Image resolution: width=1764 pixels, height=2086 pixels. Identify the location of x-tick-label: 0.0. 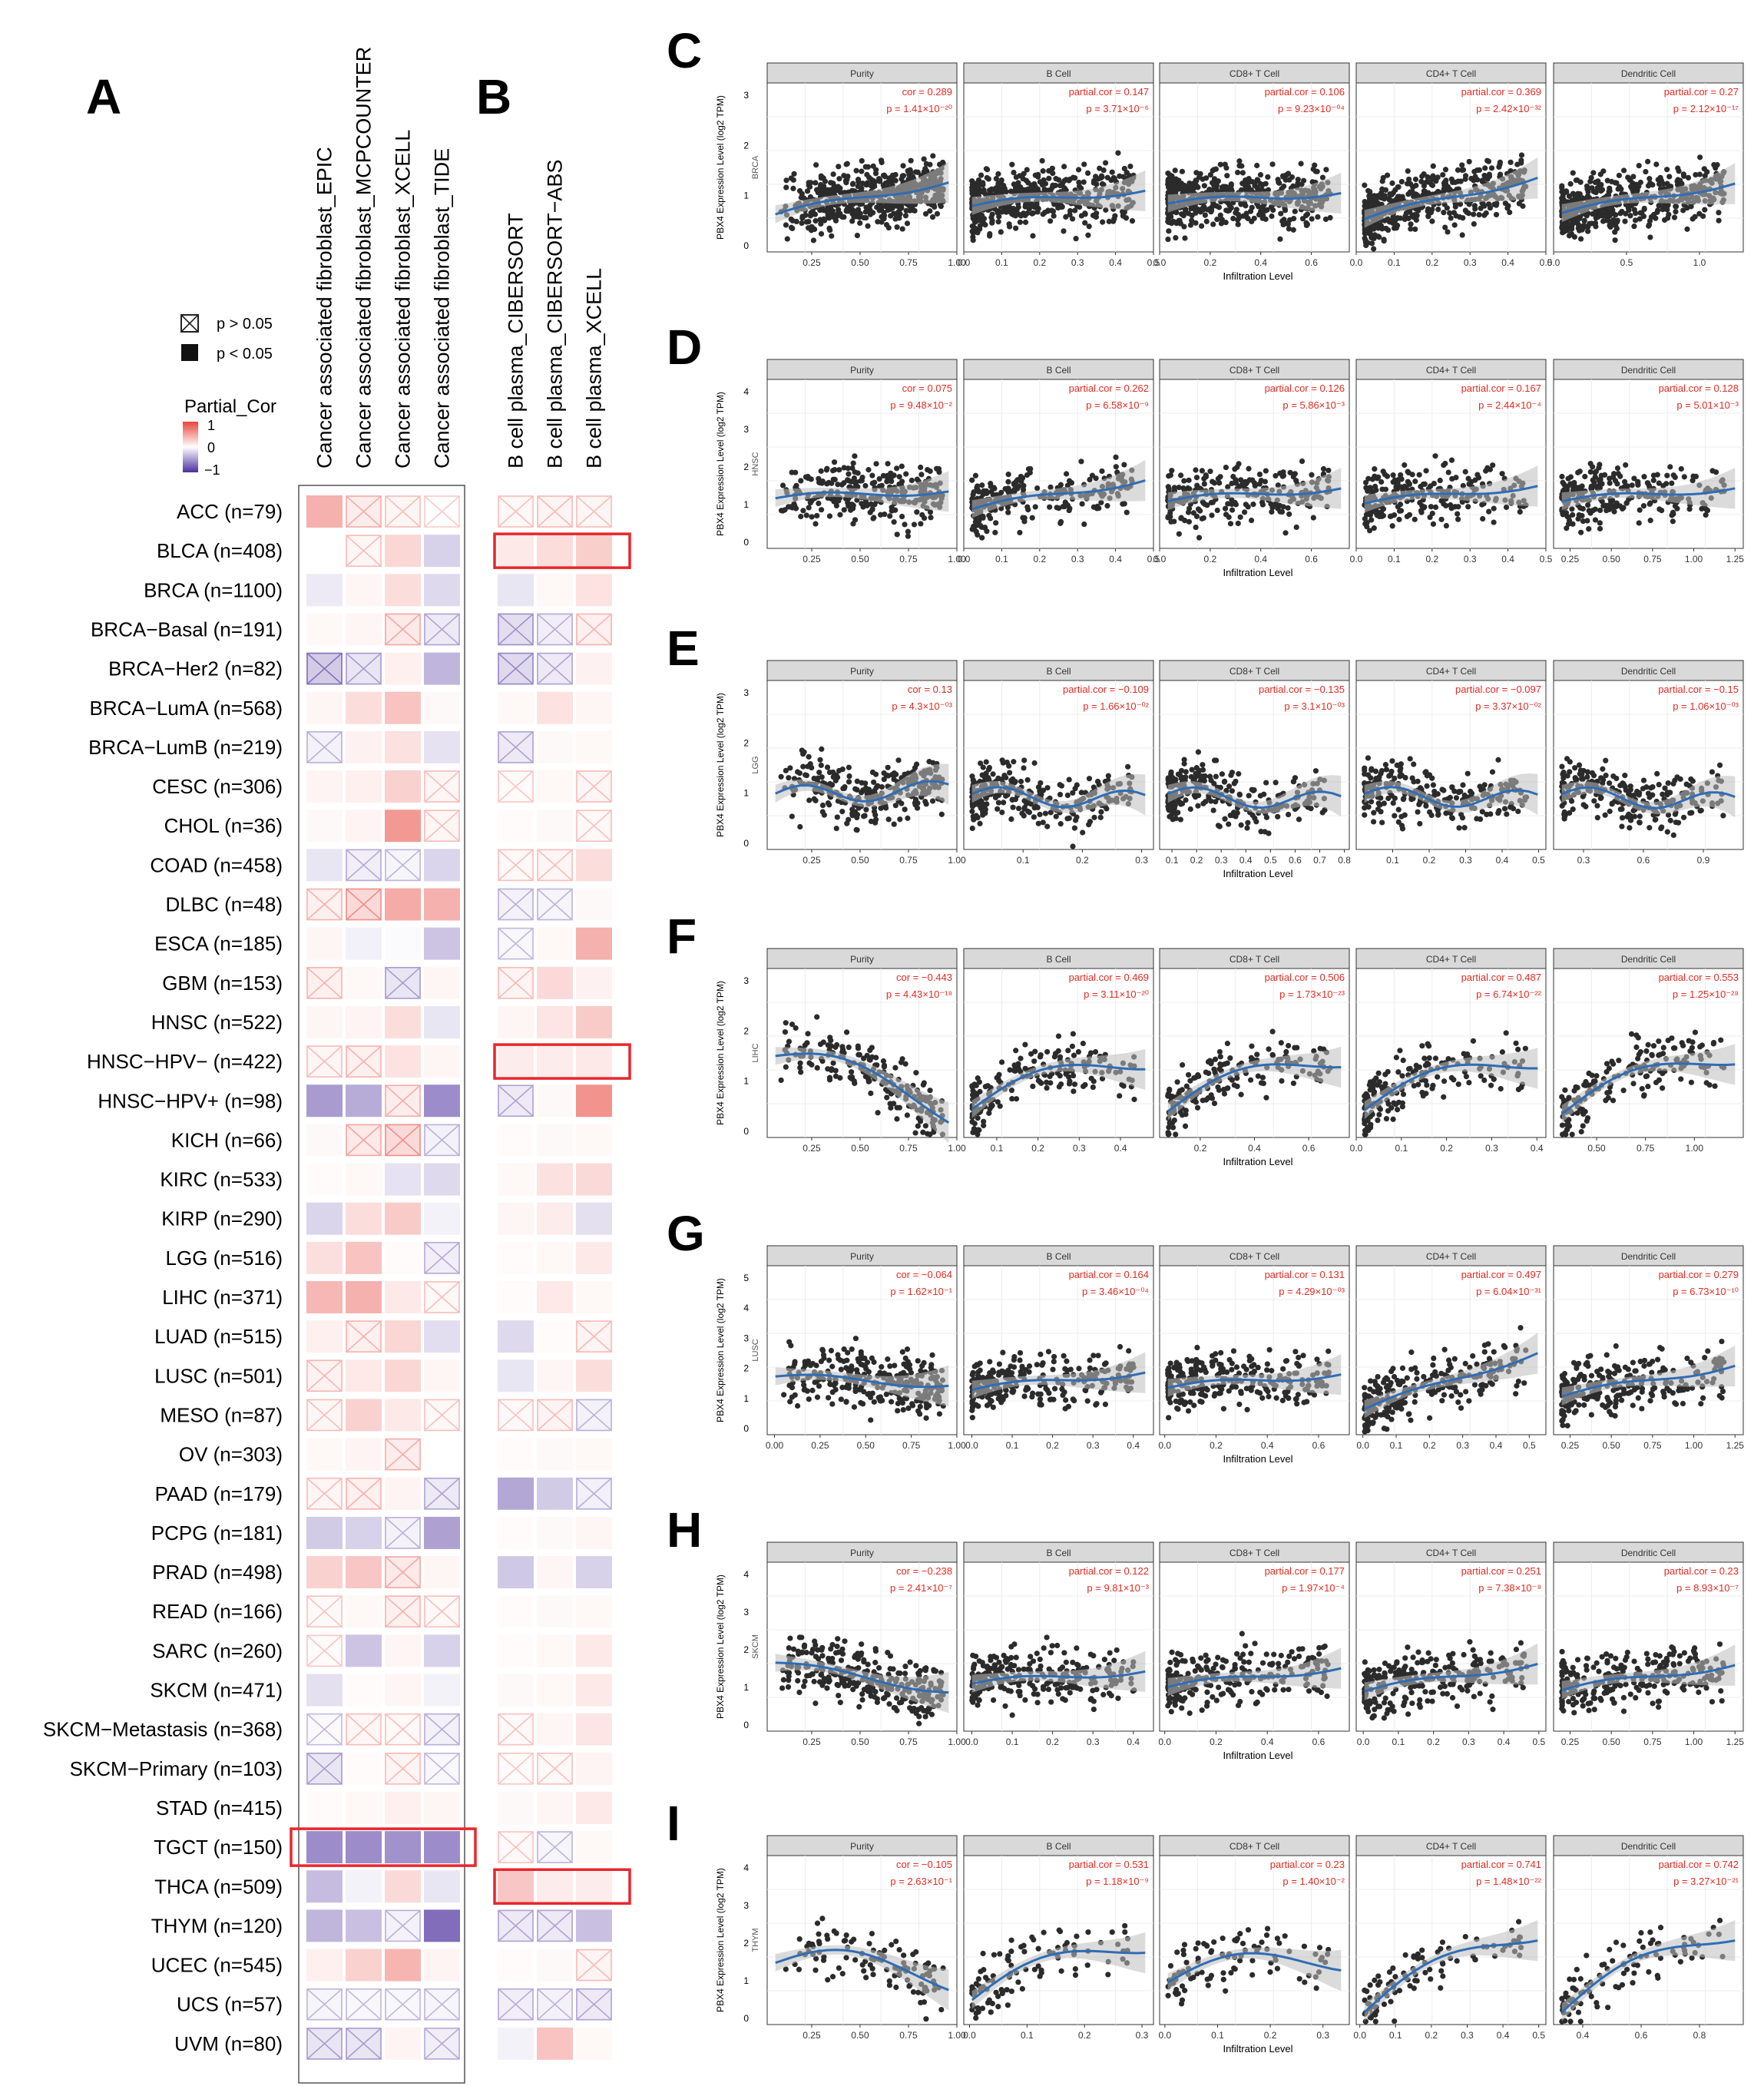
(1160, 559).